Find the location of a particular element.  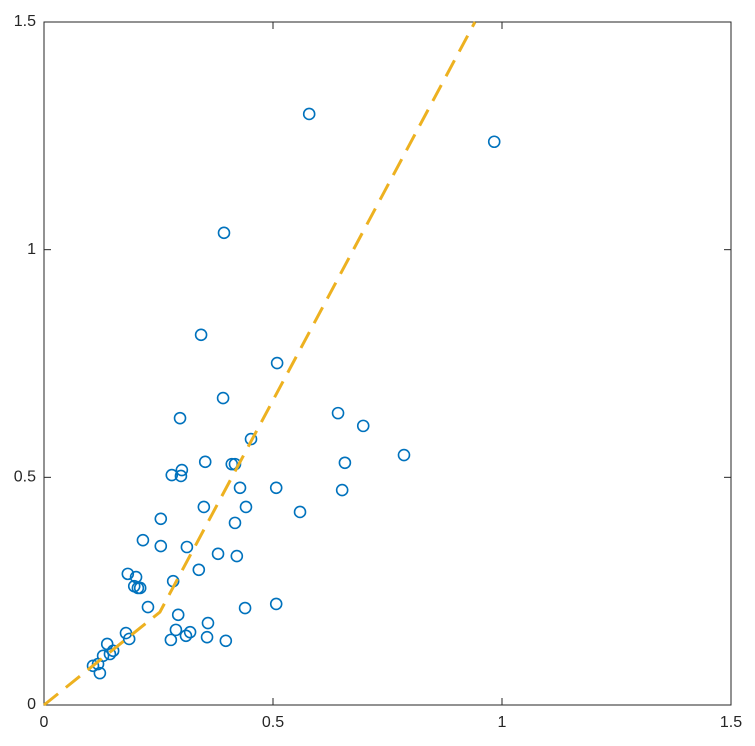

y-tick-label: 1 is located at coordinates (31, 249).